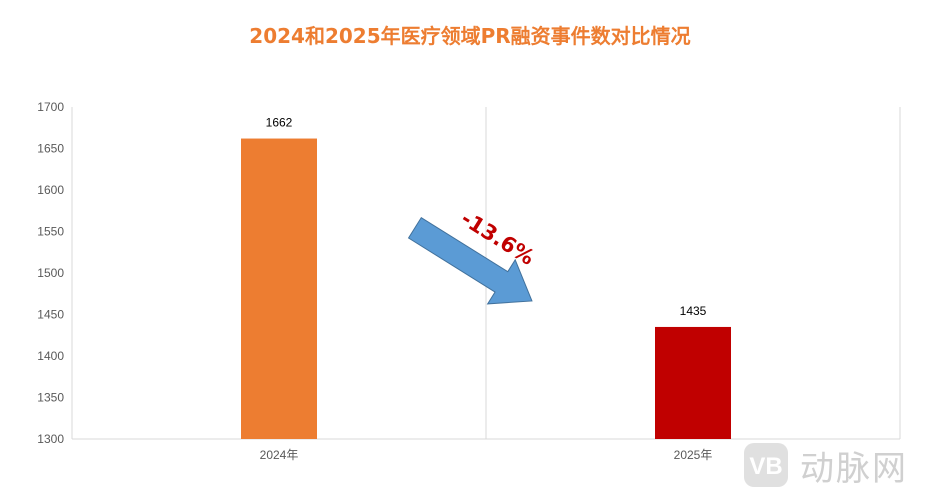 This screenshot has width=940, height=500. What do you see at coordinates (50, 149) in the screenshot?
I see `y-tick-label: 1650` at bounding box center [50, 149].